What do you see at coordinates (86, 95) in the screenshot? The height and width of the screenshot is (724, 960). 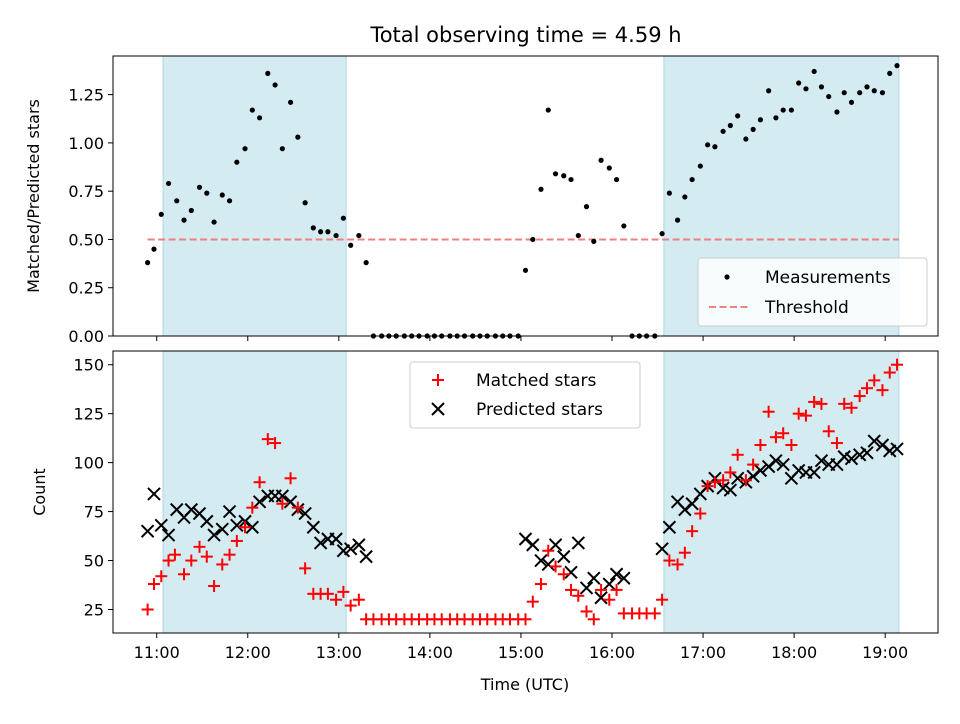 I see `ratio-y-tick-label: 1.25` at bounding box center [86, 95].